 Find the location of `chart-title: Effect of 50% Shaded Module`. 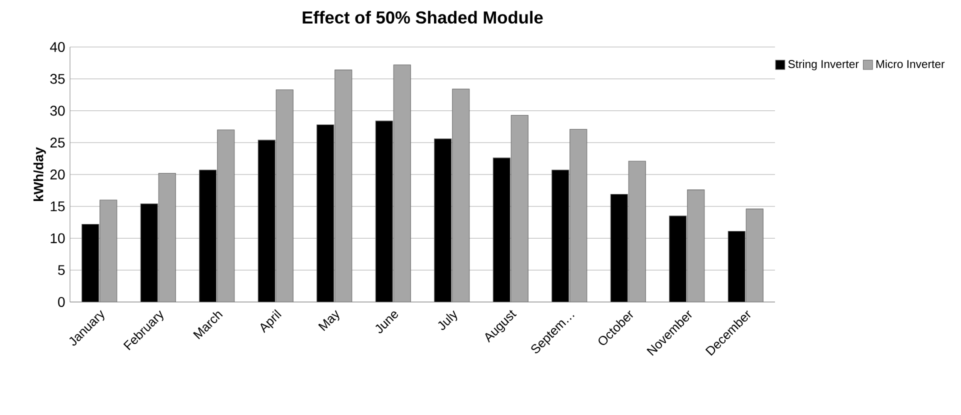

chart-title: Effect of 50% Shaded Module is located at coordinates (422, 17).